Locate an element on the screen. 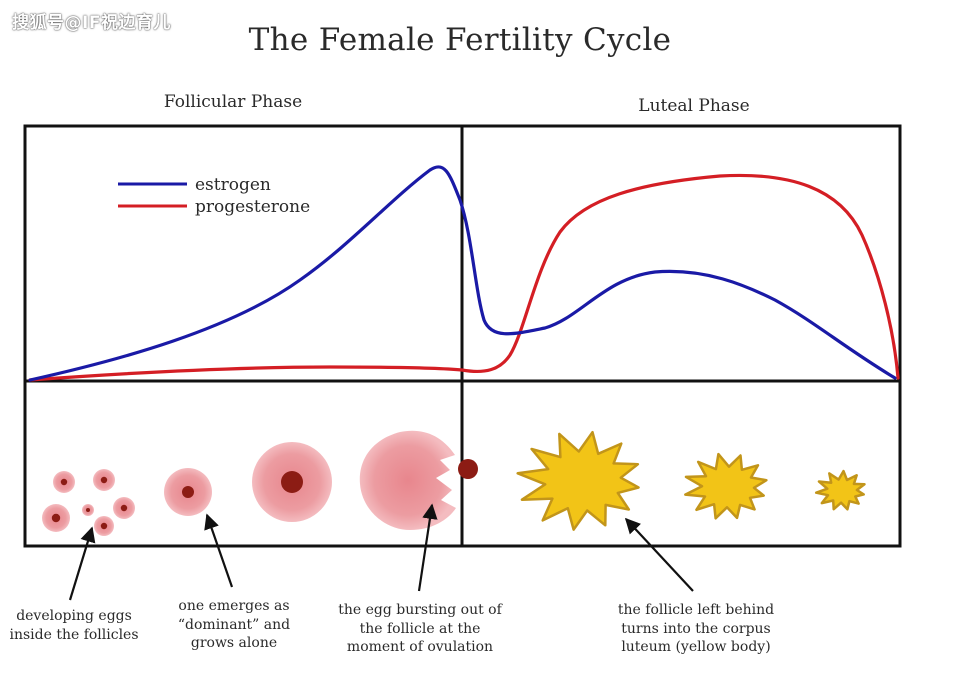 The image size is (960, 692). watermark: 搜狐号@IF祝边育儿 is located at coordinates (91, 23).